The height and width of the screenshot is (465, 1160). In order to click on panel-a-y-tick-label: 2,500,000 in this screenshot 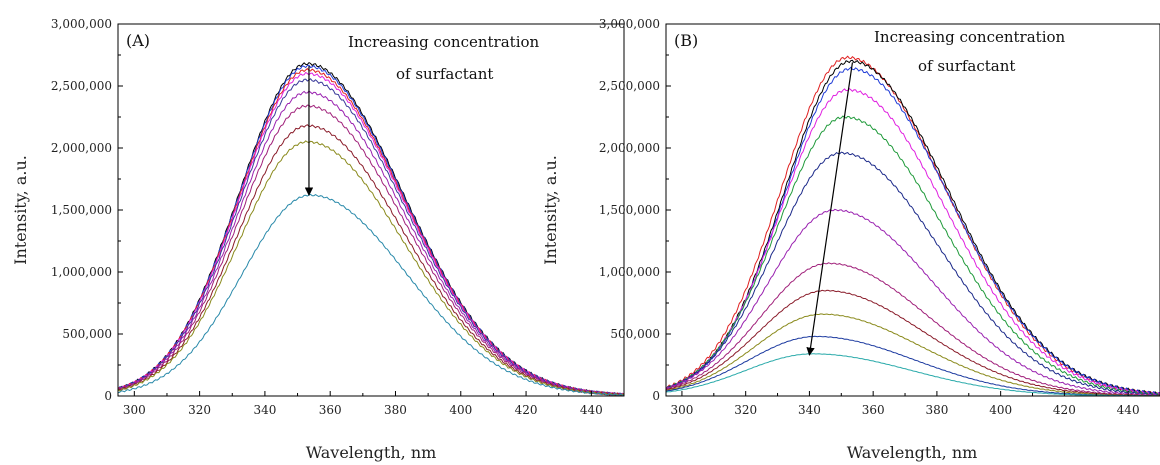, I will do `click(81, 86)`.